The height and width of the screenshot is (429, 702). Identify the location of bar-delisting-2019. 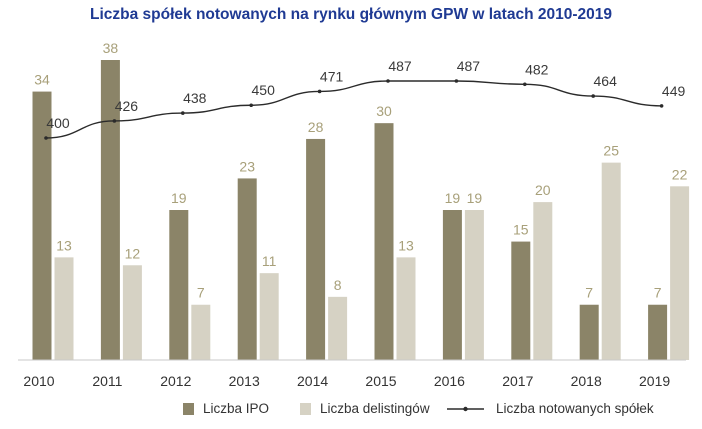
(680, 273).